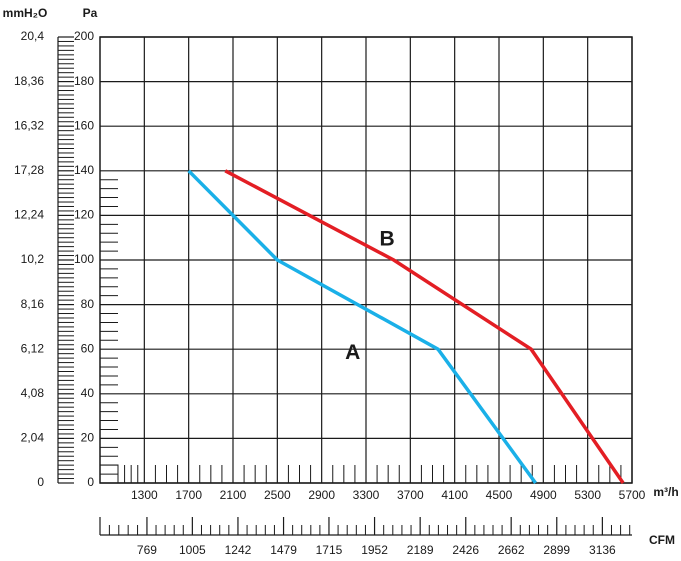 The image size is (681, 561). What do you see at coordinates (277, 495) in the screenshot?
I see `x-tick-label: 2500` at bounding box center [277, 495].